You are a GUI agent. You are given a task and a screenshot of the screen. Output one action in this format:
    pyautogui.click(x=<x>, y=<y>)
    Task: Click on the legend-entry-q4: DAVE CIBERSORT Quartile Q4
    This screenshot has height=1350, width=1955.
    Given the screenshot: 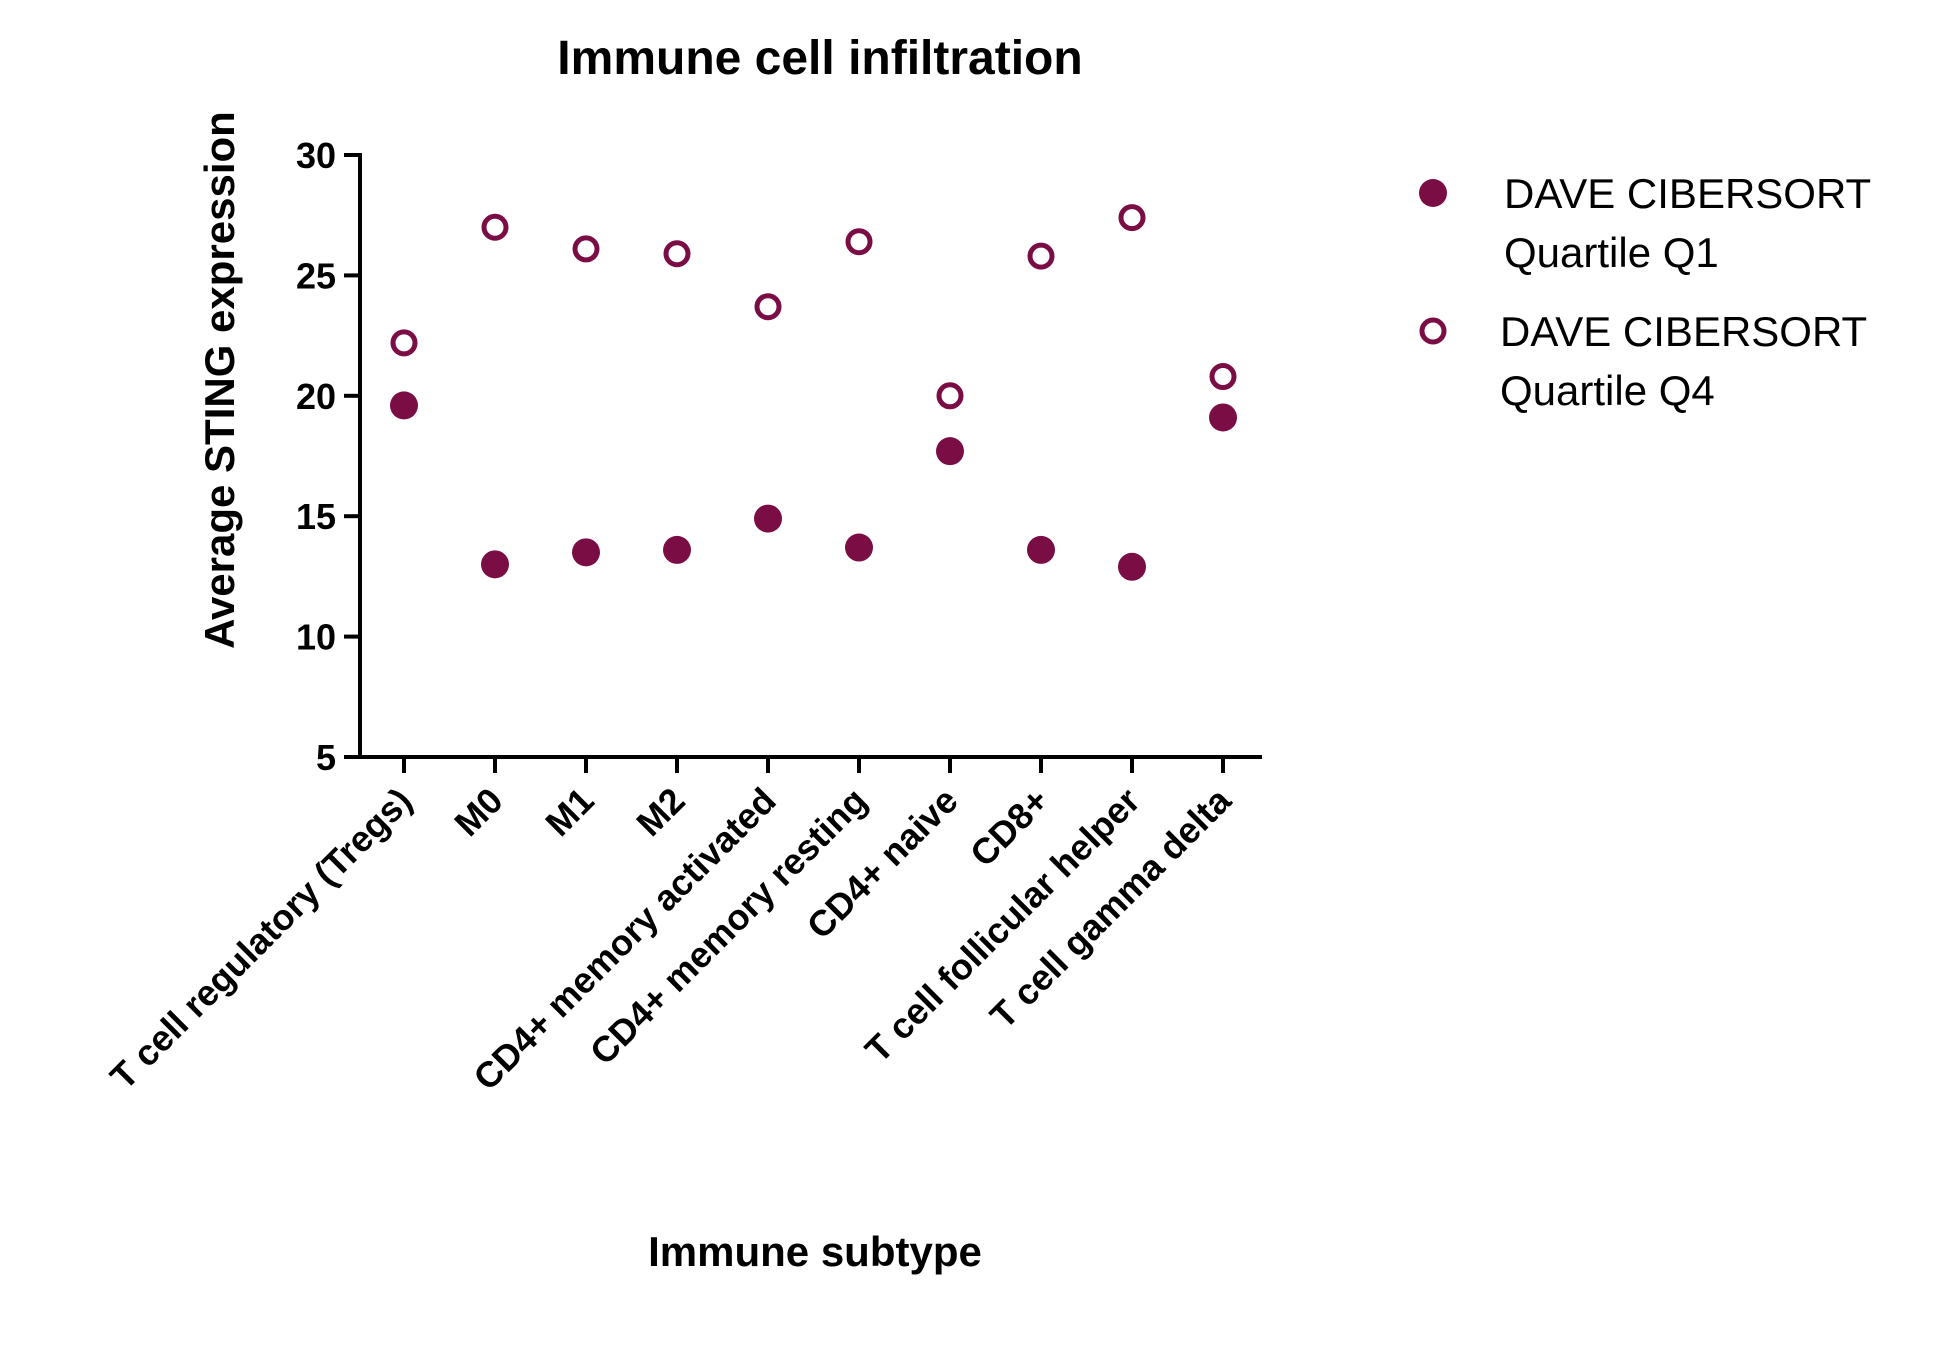 What is the action you would take?
    pyautogui.click(x=1643, y=361)
    